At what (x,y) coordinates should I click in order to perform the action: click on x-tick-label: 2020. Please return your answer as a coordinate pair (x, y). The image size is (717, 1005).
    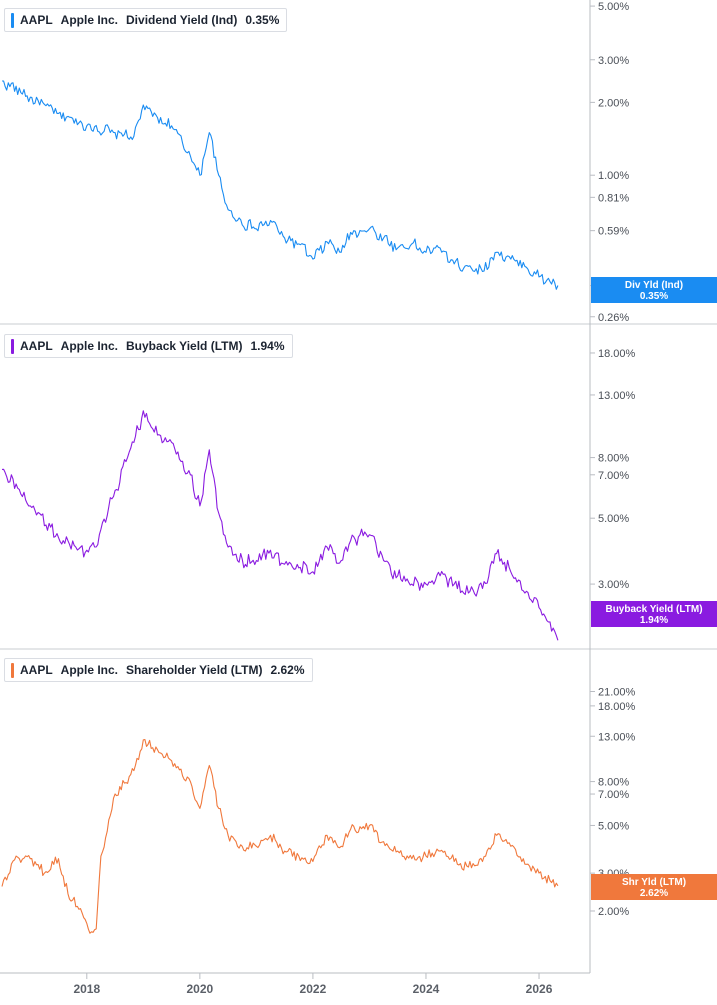
    Looking at the image, I should click on (199, 989).